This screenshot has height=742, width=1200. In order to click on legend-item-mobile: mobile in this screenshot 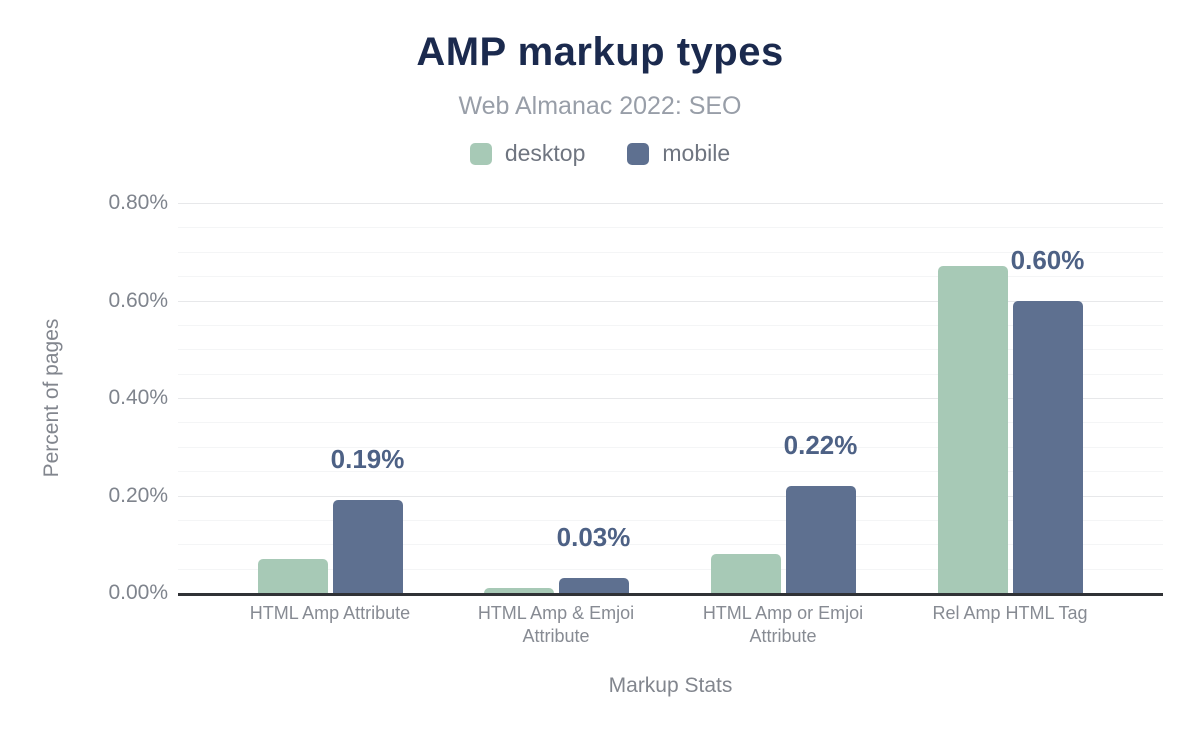, I will do `click(678, 153)`.